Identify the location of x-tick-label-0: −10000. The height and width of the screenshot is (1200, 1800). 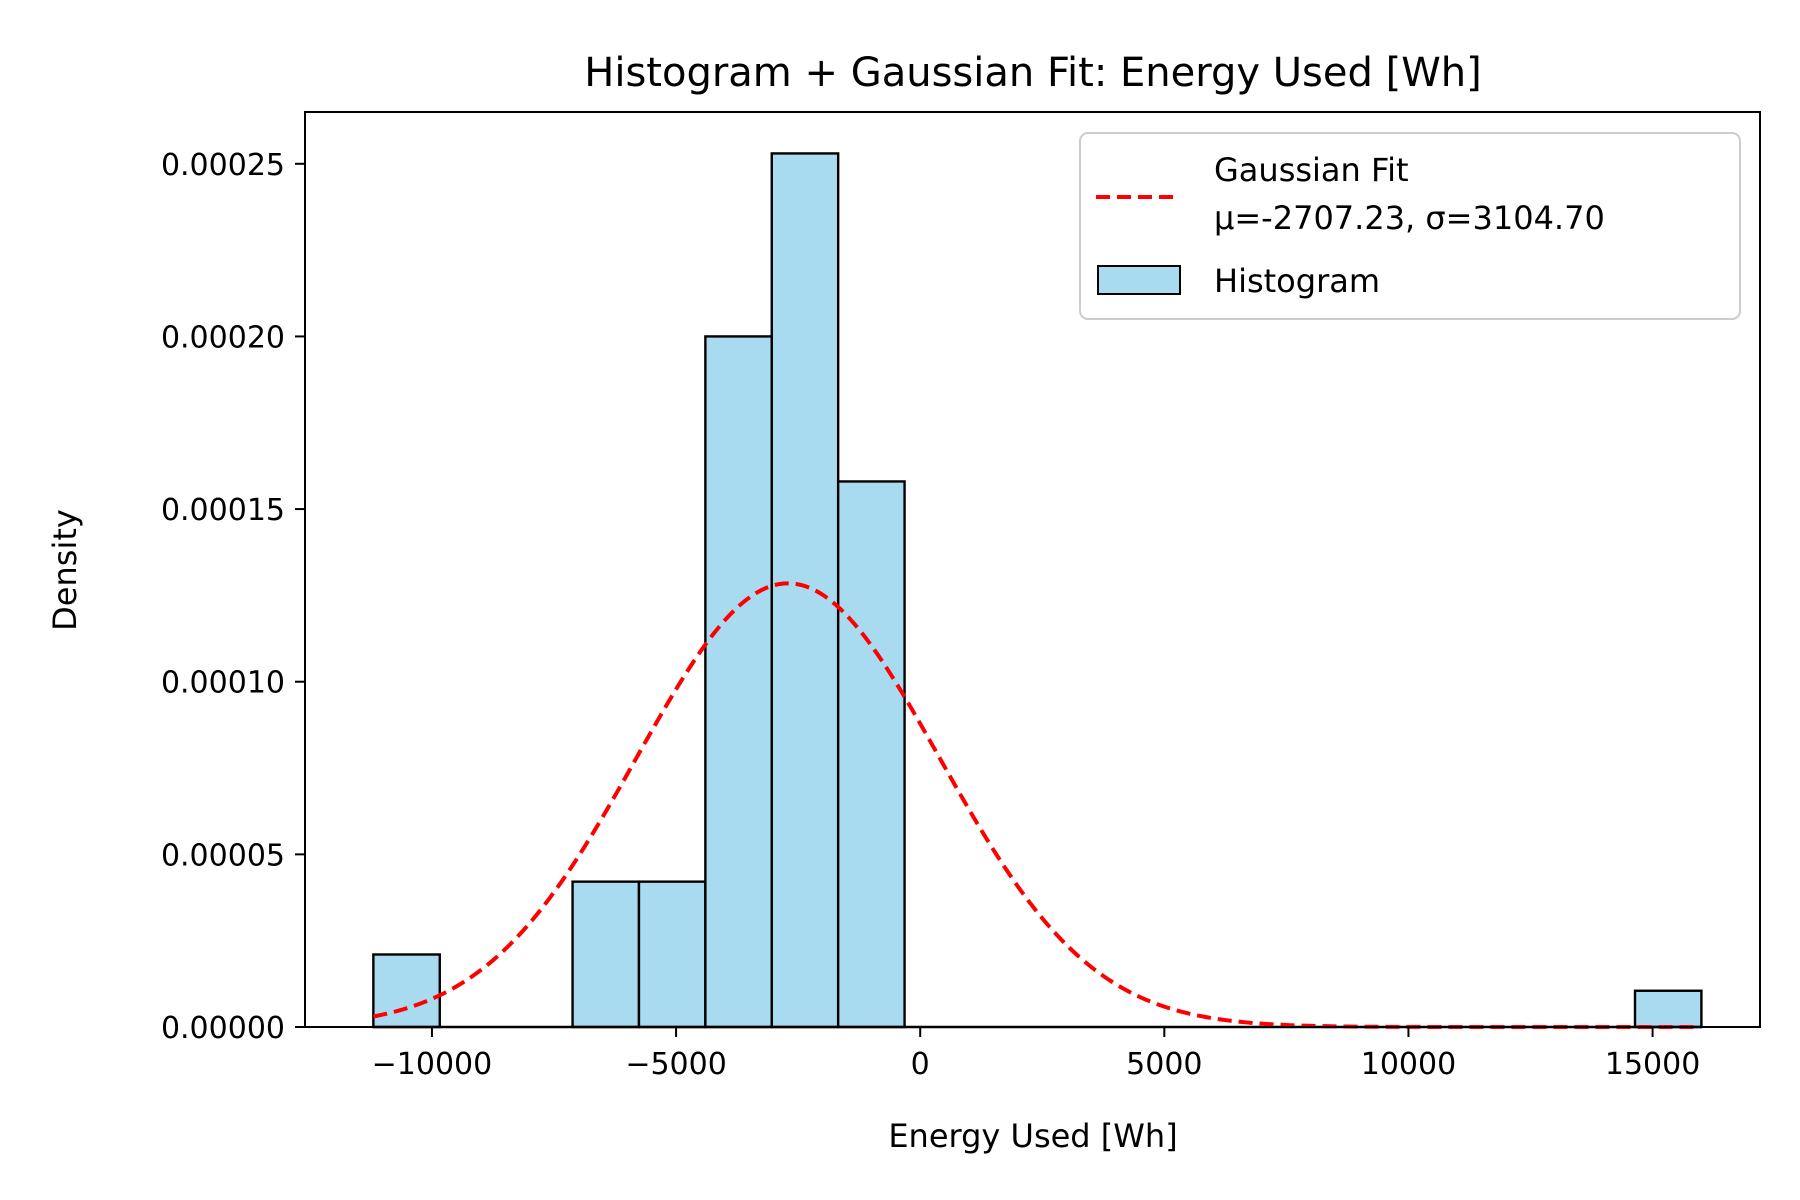
(432, 1064).